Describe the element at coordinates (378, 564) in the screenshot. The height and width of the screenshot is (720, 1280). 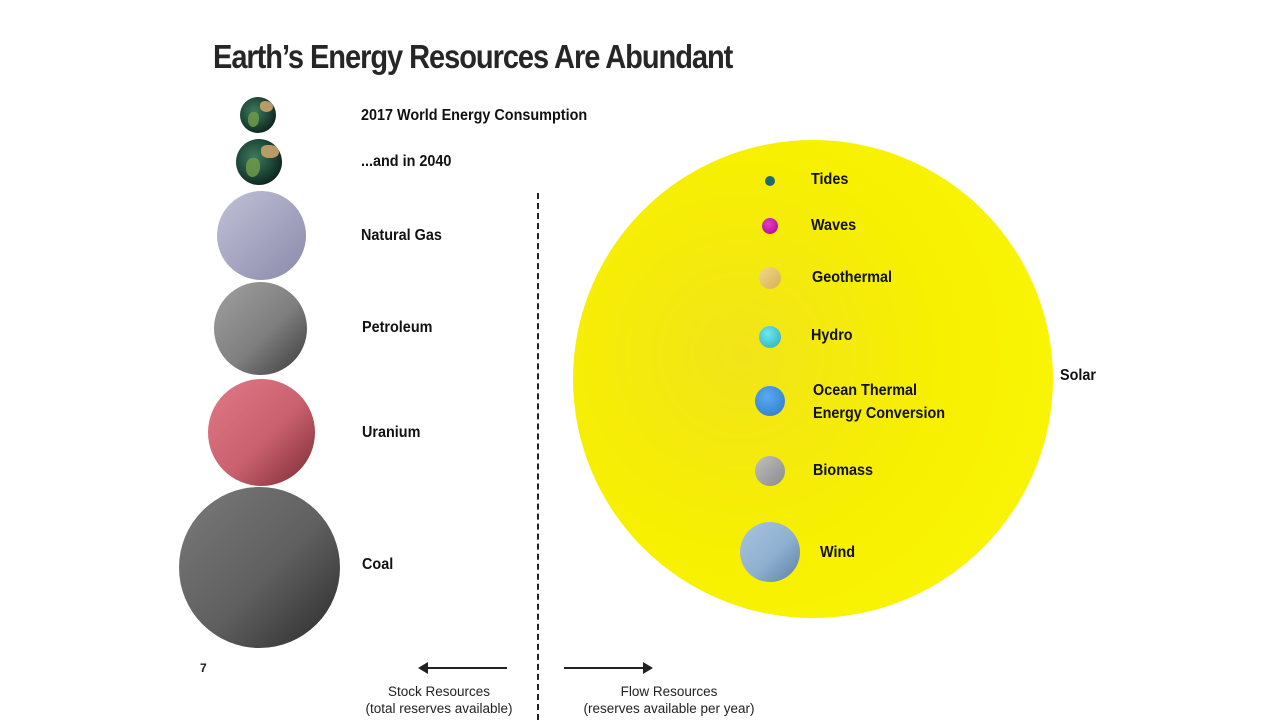
I see `coal-label: Coal` at that location.